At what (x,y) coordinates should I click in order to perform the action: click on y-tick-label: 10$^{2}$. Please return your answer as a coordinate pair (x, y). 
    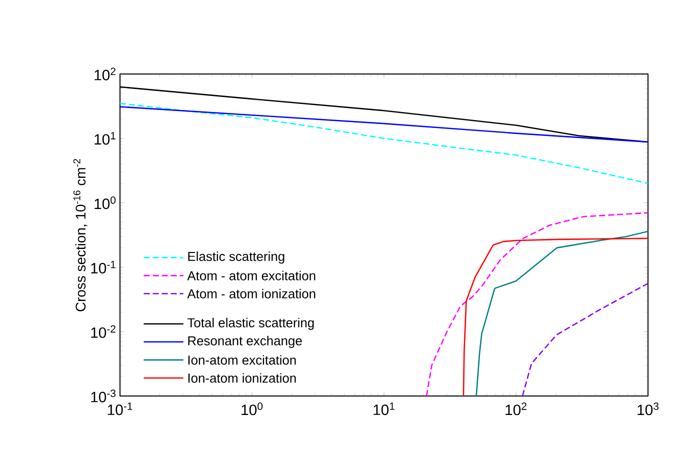
    Looking at the image, I should click on (105, 74).